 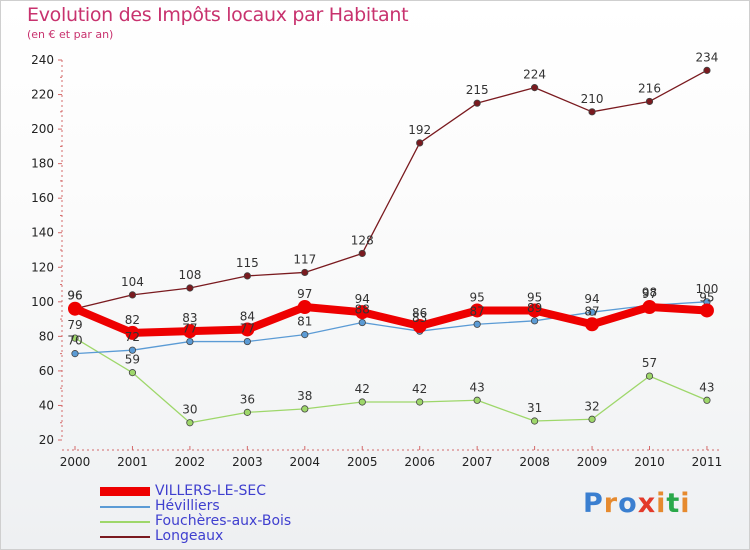 I want to click on data-label-longeaux: 215, so click(x=477, y=90).